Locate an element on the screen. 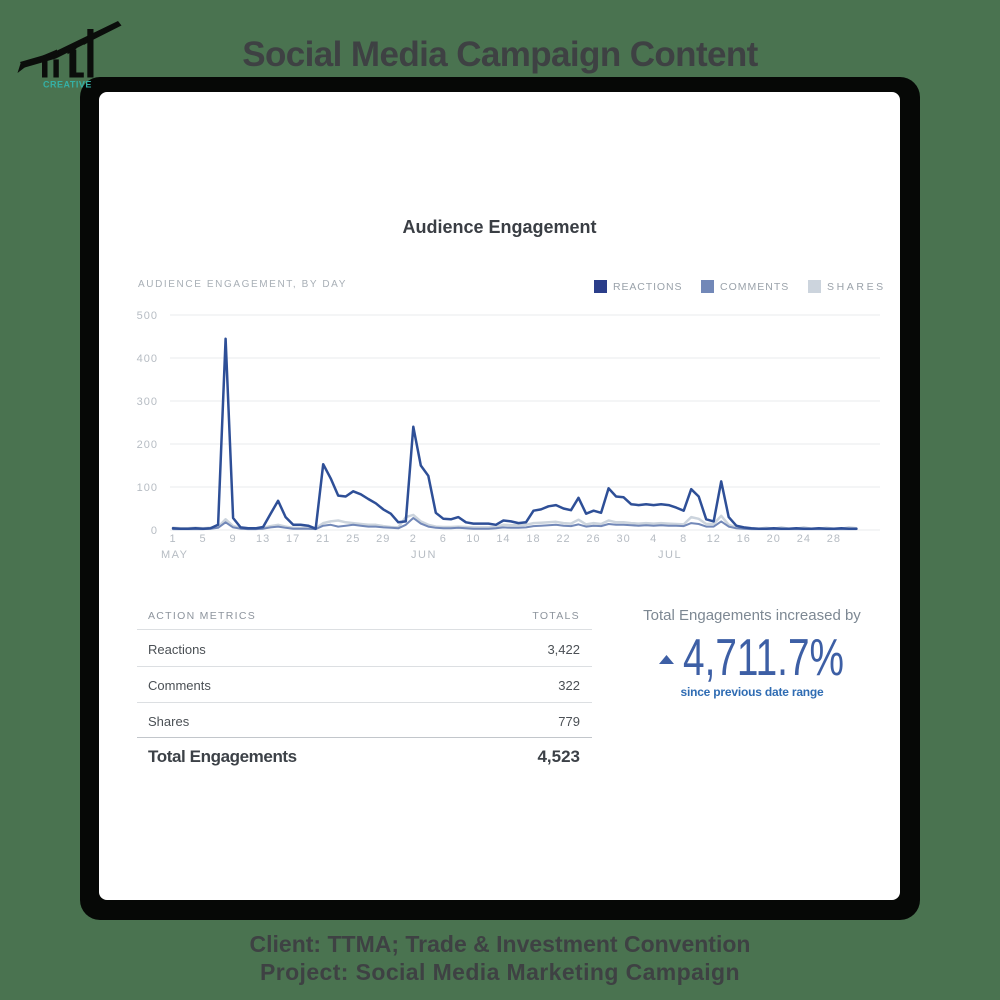  svg-text: 16 is located at coordinates (744, 539).